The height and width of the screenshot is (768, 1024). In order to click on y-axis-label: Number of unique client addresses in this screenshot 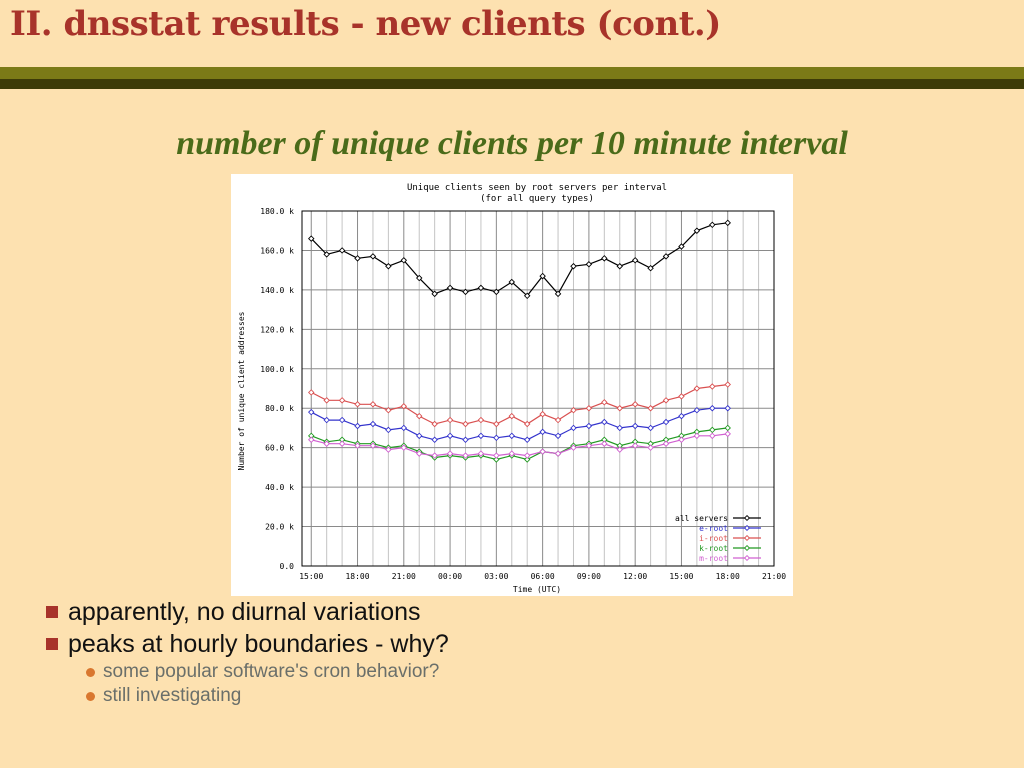, I will do `click(241, 390)`.